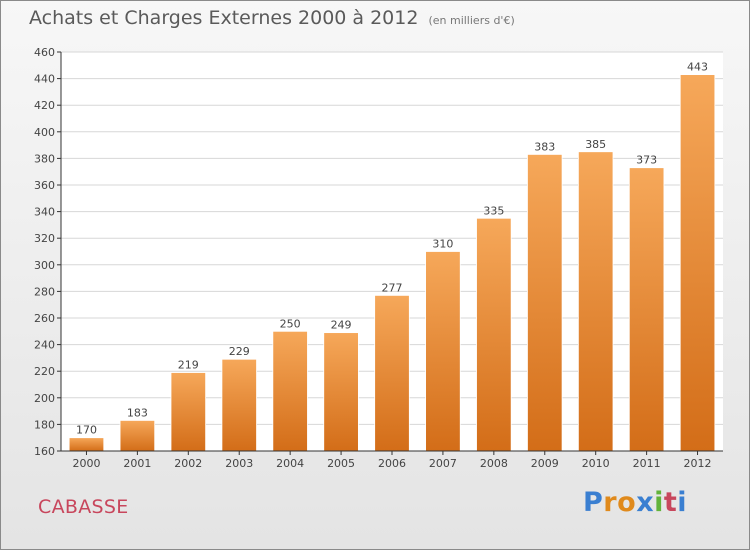  What do you see at coordinates (44, 424) in the screenshot?
I see `y-tick-label: 180` at bounding box center [44, 424].